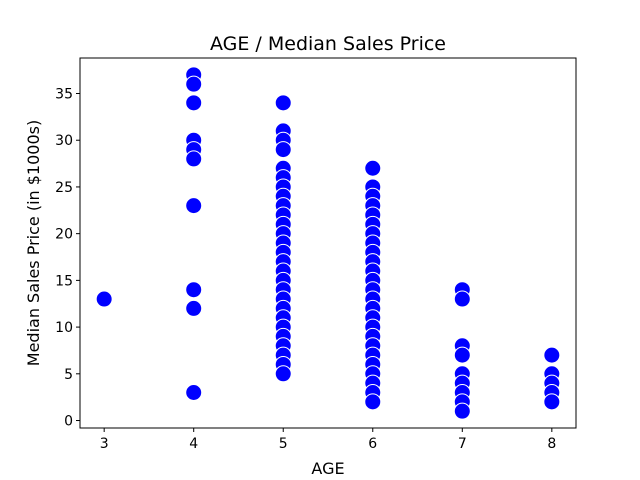 The image size is (640, 480). What do you see at coordinates (328, 44) in the screenshot?
I see `chart-title: AGE / Median Sales Price` at bounding box center [328, 44].